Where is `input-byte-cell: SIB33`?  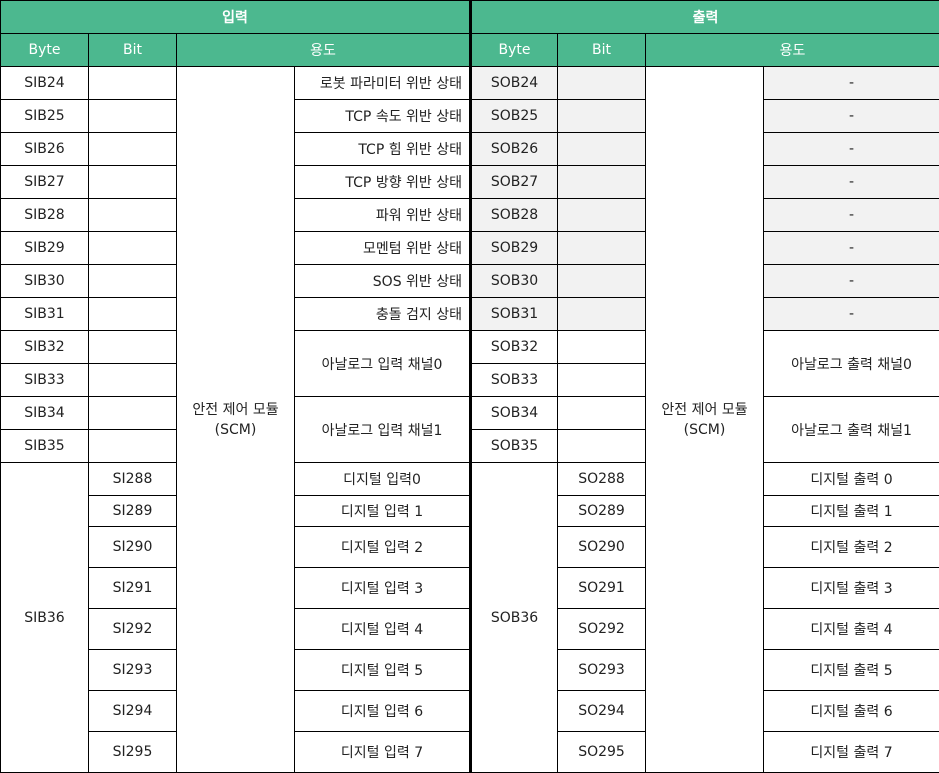
input-byte-cell: SIB33 is located at coordinates (45, 380).